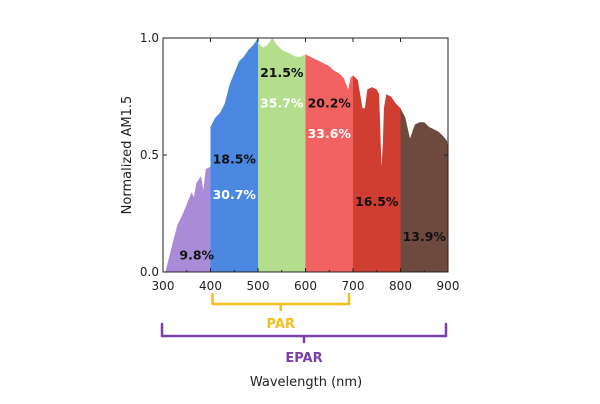  What do you see at coordinates (303, 358) in the screenshot?
I see `epar-label: EPAR` at bounding box center [303, 358].